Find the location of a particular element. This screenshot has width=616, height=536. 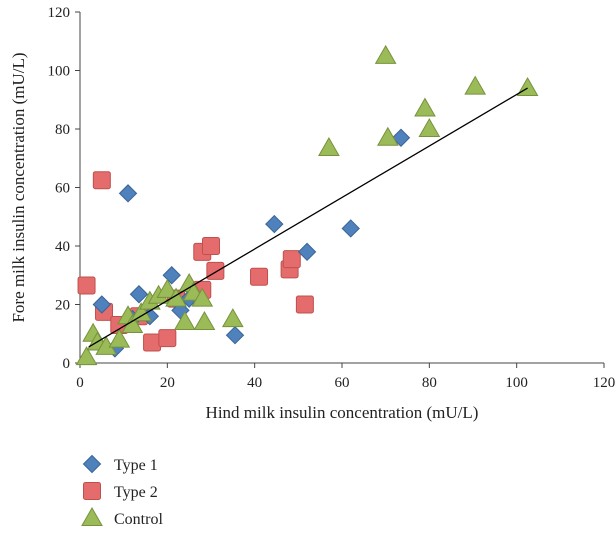

y-tick-label: 40 is located at coordinates (62, 247).